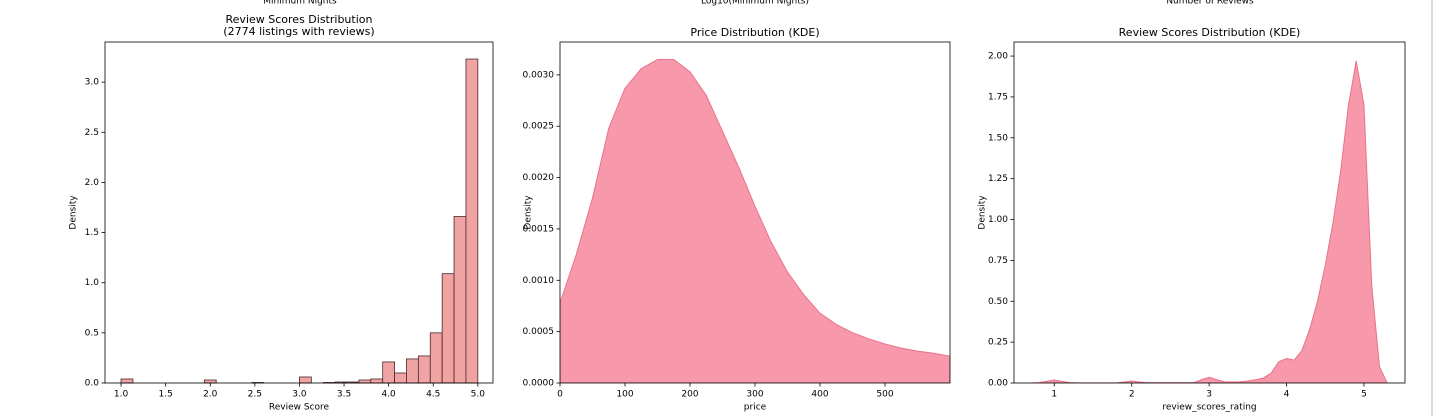 Image resolution: width=1437 pixels, height=416 pixels. What do you see at coordinates (539, 178) in the screenshot?
I see `y-tick-label: 0.0020` at bounding box center [539, 178].